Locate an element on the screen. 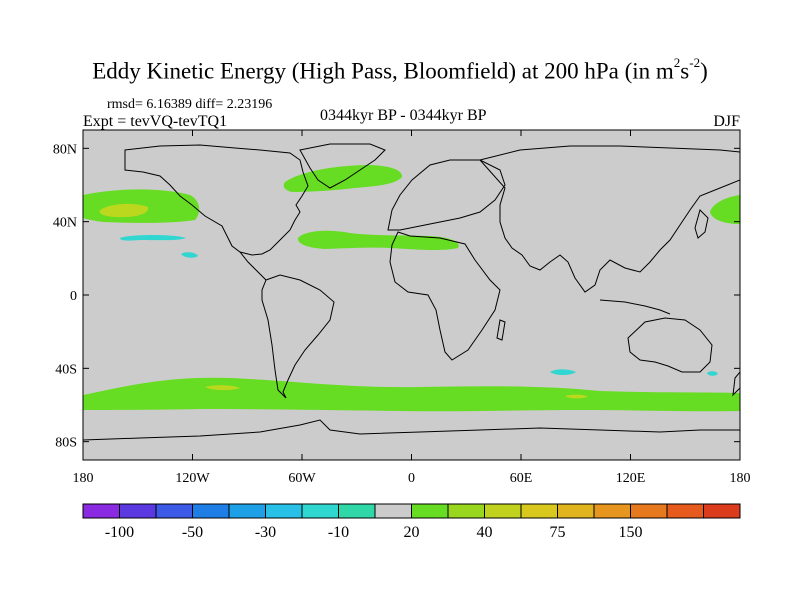 The image size is (800, 600). lon-tick-label: 120W is located at coordinates (192, 478).